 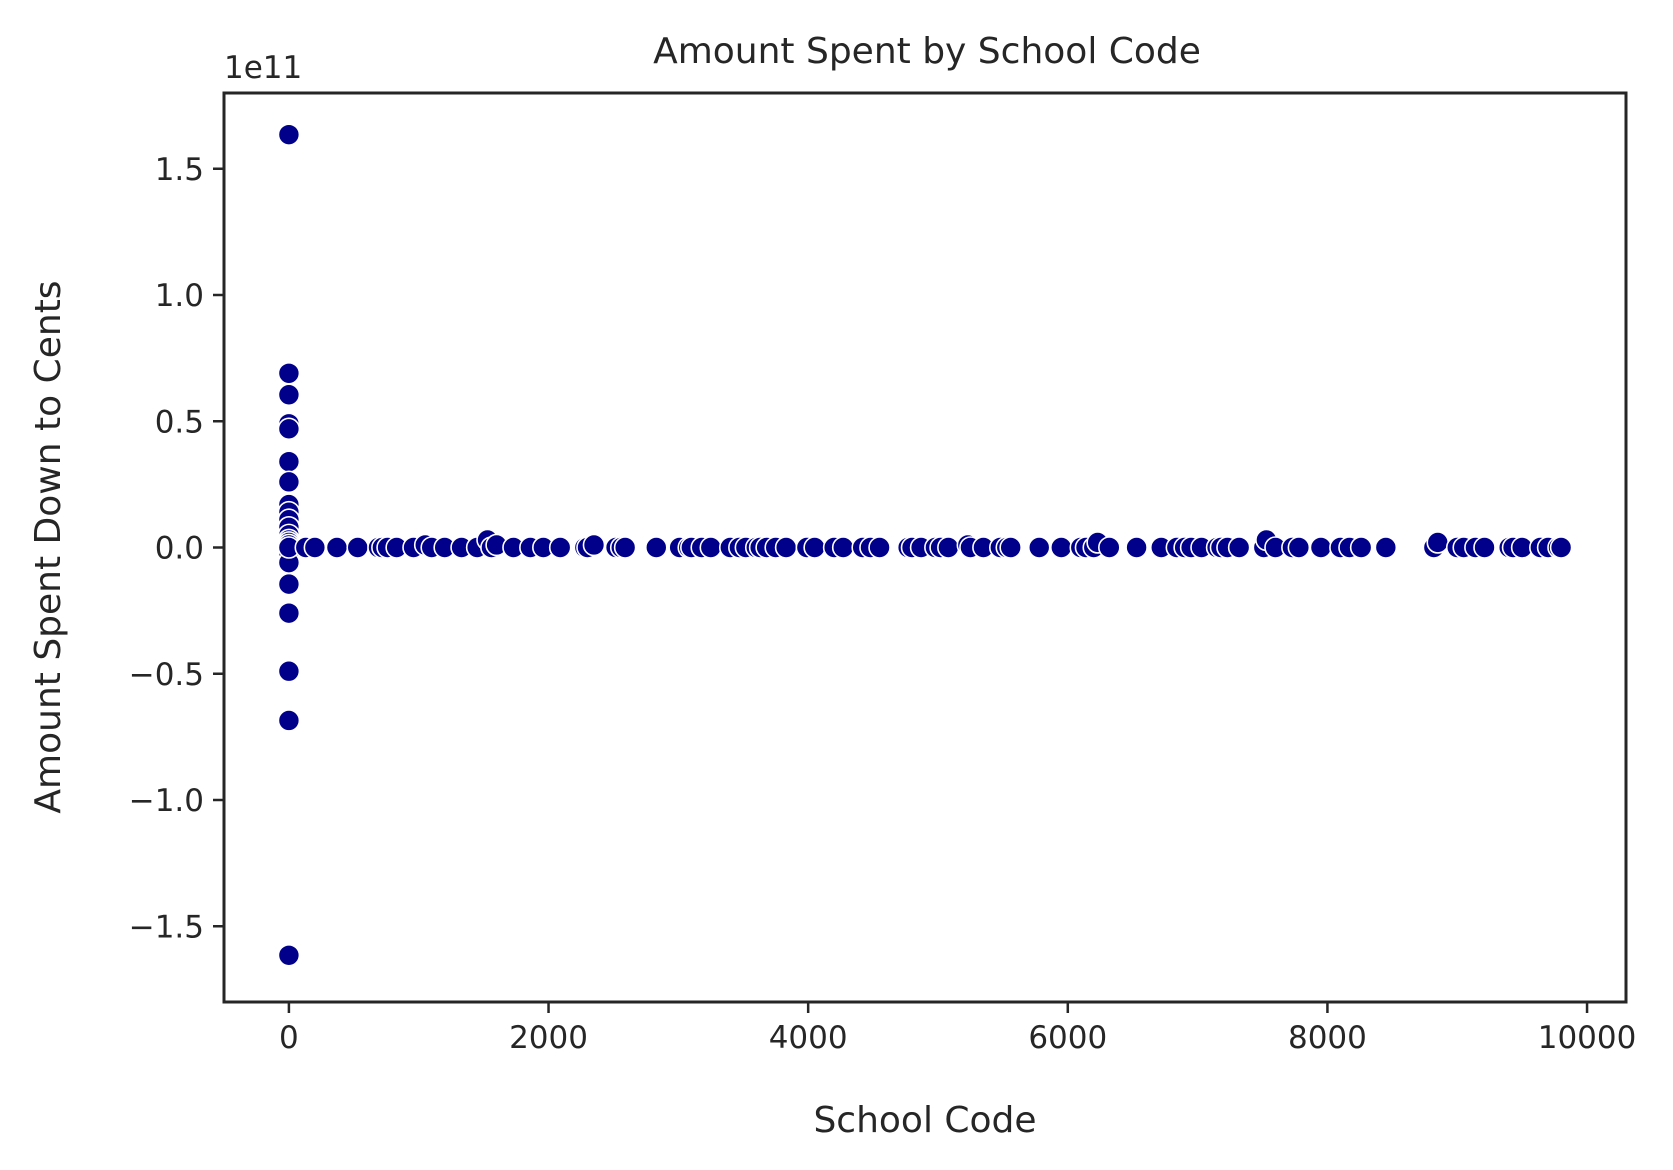 What do you see at coordinates (927, 51) in the screenshot?
I see `chart-title: Amount Spent by School Code` at bounding box center [927, 51].